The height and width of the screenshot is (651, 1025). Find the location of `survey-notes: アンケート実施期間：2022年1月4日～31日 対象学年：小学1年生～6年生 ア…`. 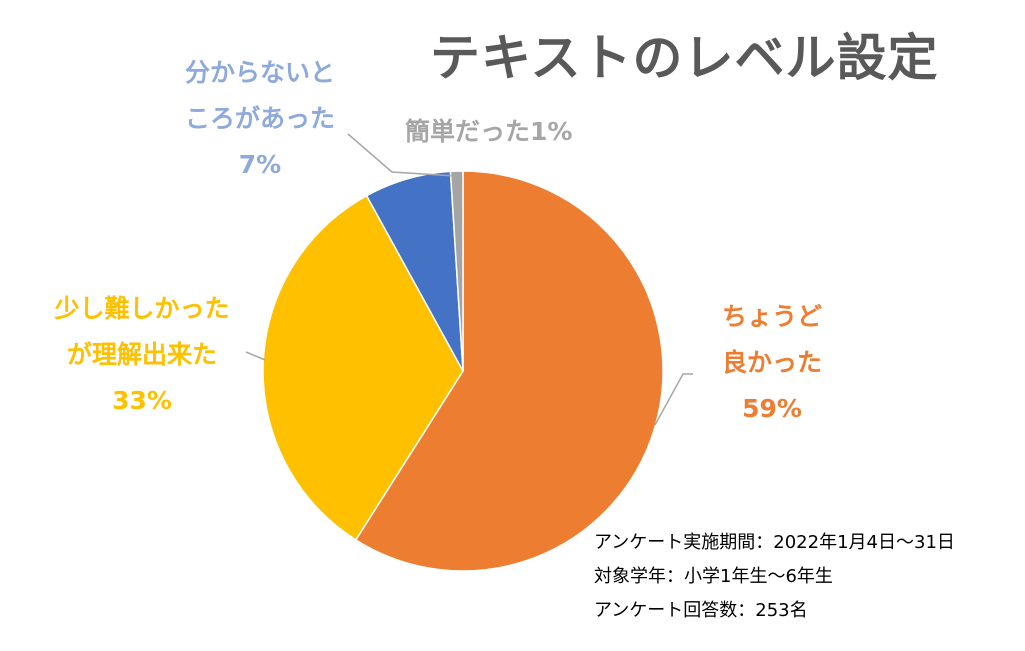

survey-notes: アンケート実施期間：2022年1月4日～31日 対象学年：小学1年生～6年生 ア… is located at coordinates (774, 577).